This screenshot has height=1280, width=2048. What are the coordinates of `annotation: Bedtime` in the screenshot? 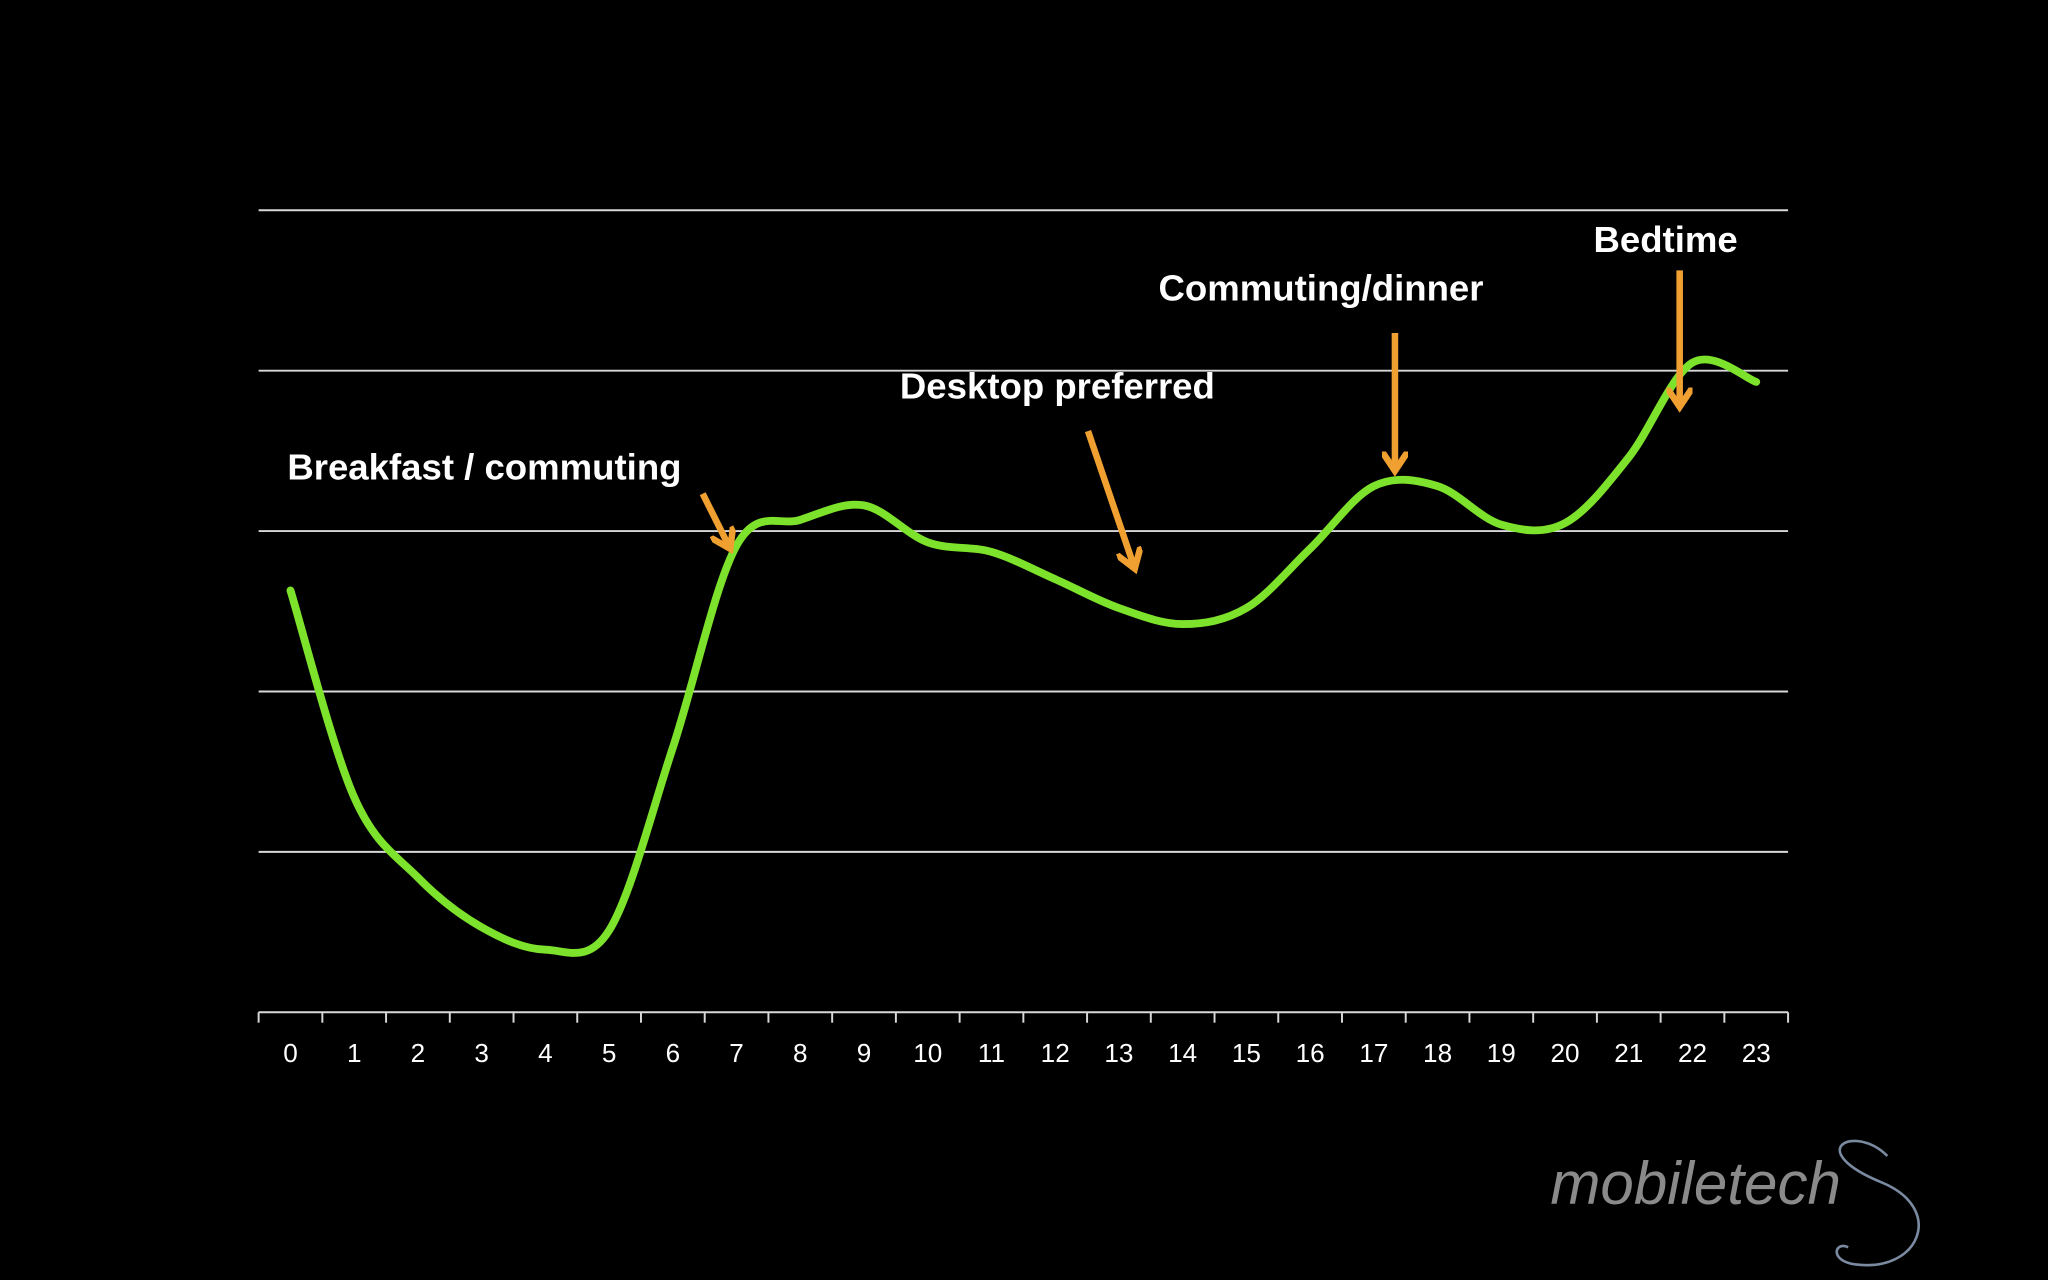 It's located at (1665, 239).